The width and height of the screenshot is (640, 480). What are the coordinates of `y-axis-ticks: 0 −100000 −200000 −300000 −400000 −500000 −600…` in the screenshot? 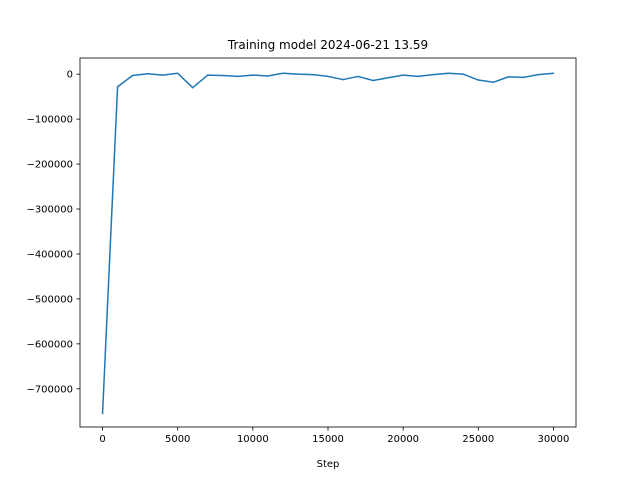 It's located at (53, 232).